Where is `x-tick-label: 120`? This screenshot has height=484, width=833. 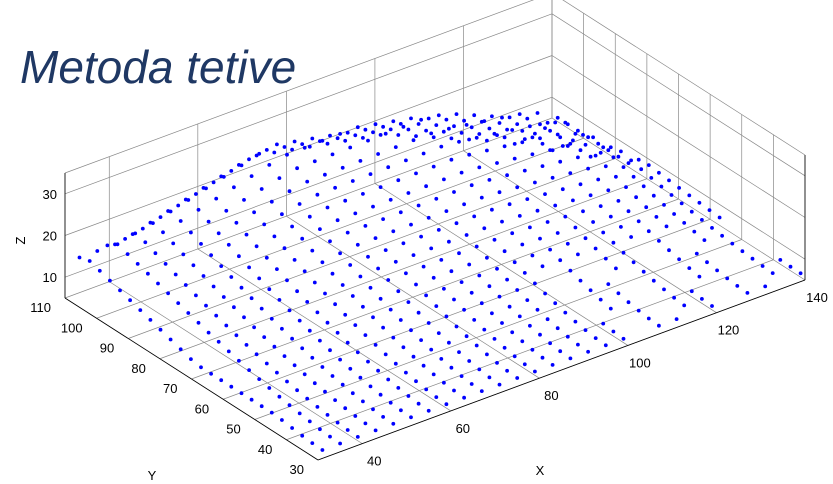 x-tick-label: 120 is located at coordinates (729, 330).